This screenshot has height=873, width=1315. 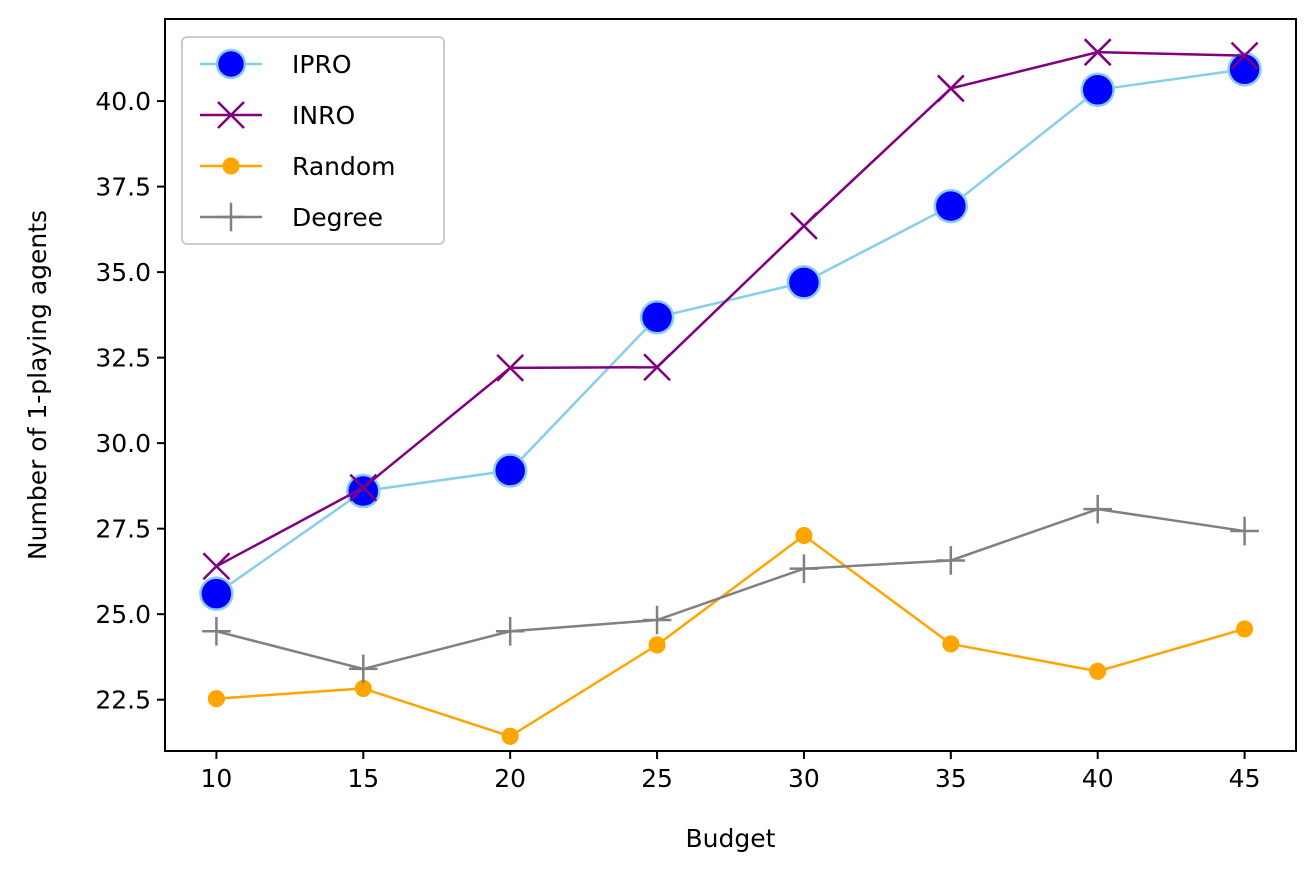 What do you see at coordinates (731, 838) in the screenshot?
I see `x-axis-label: Budget` at bounding box center [731, 838].